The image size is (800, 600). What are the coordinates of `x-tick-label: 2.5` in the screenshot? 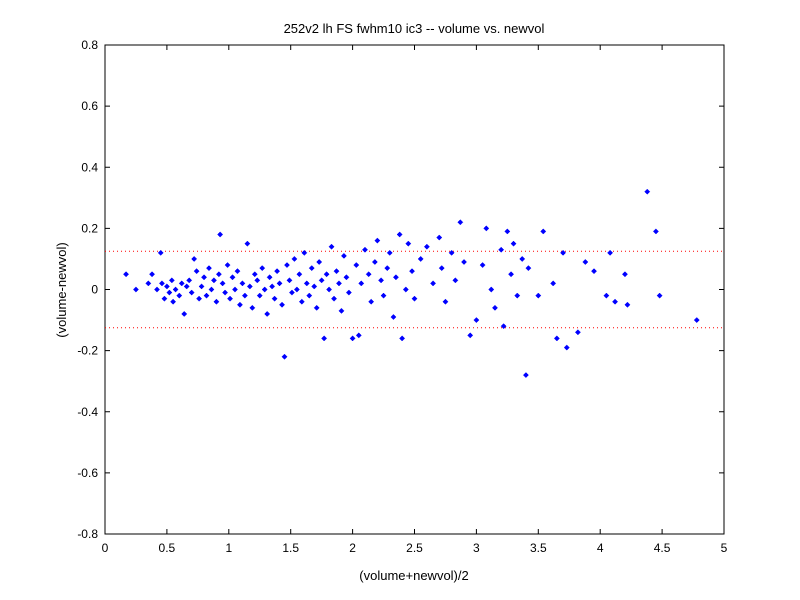 It's located at (414, 548).